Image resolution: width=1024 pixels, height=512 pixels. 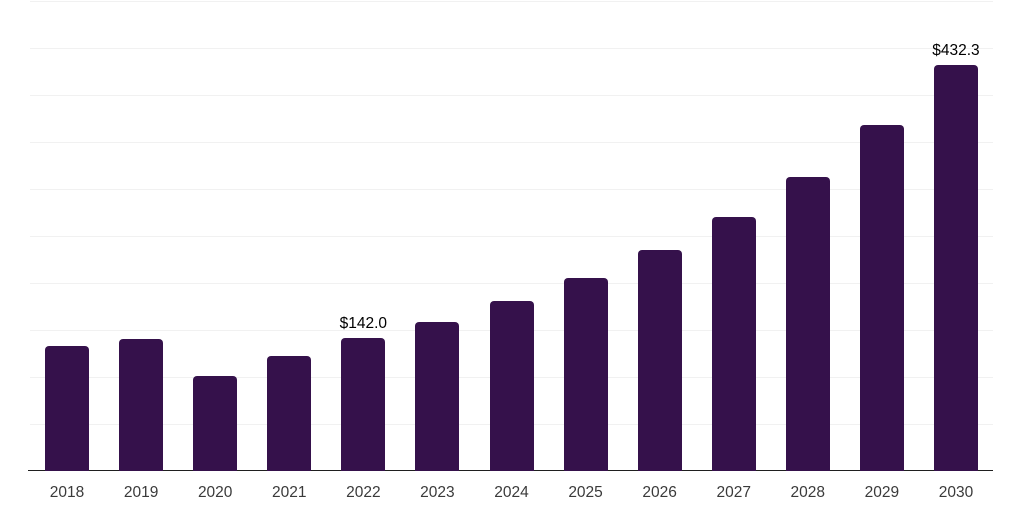 I want to click on x-tick-label-2024: 2024, so click(x=511, y=492).